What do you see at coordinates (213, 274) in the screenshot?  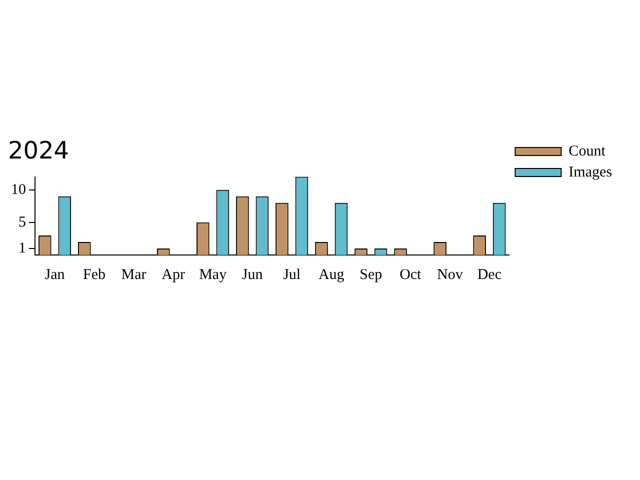 I see `x-tick-label: May` at bounding box center [213, 274].